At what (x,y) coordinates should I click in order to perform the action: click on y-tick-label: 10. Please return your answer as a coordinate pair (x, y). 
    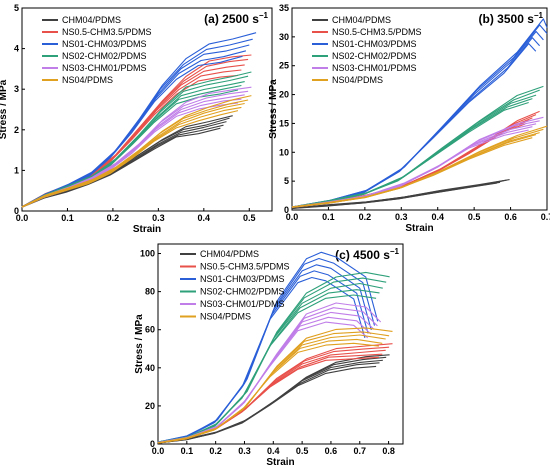
    Looking at the image, I should click on (284, 152).